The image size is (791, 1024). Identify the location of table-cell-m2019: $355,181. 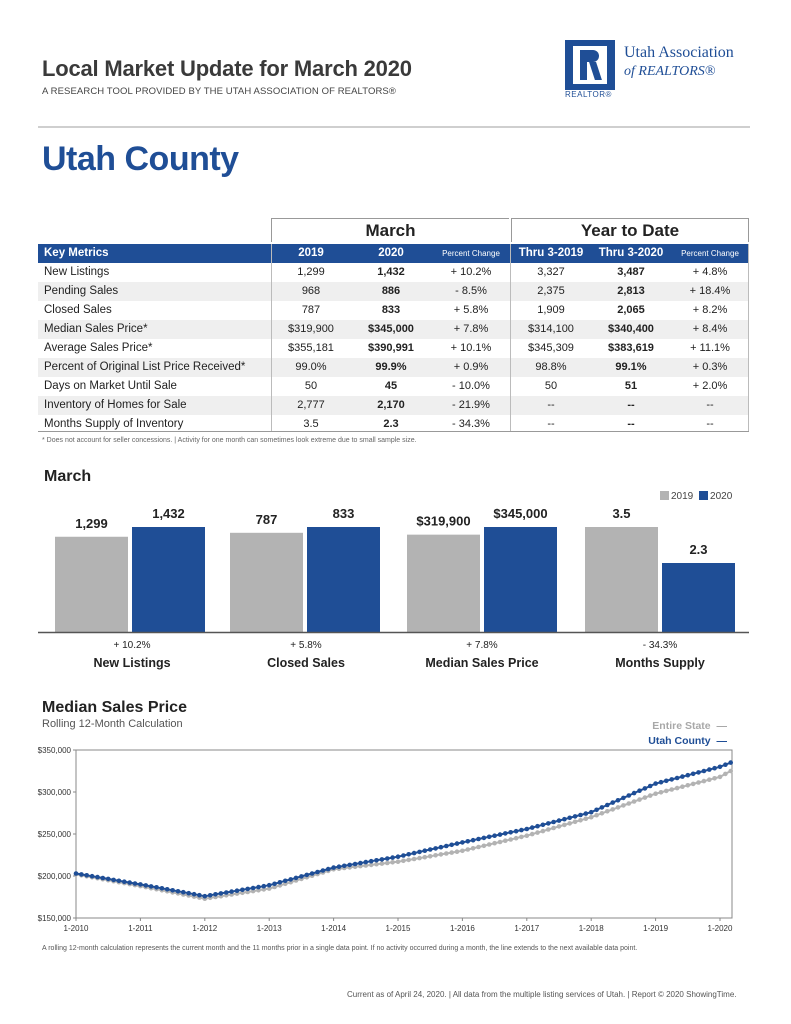
(311, 348).